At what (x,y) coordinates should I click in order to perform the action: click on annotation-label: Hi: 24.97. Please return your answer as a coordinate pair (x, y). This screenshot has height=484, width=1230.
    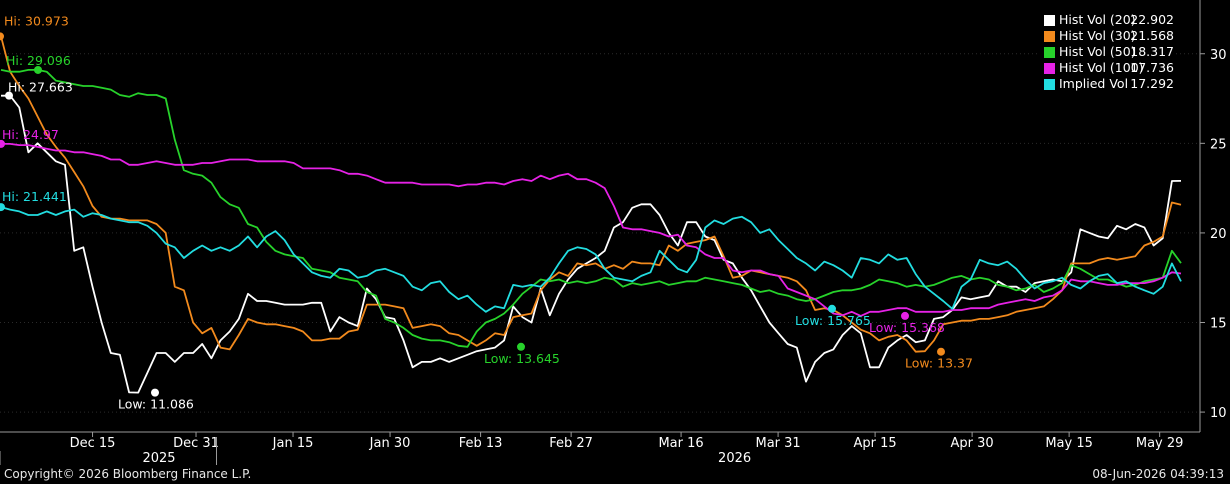
    Looking at the image, I should click on (30, 134).